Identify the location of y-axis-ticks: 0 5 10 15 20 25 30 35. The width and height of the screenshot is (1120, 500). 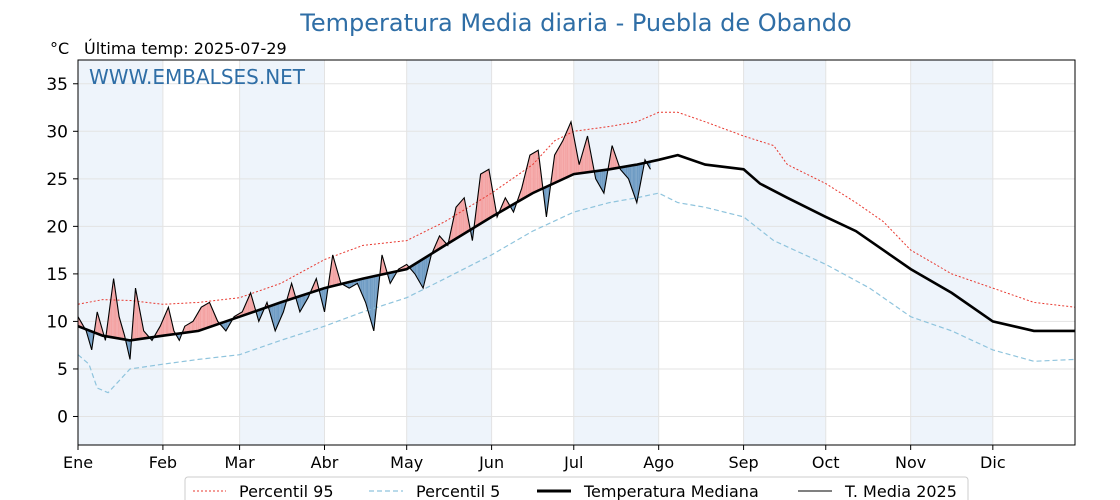
(62, 251).